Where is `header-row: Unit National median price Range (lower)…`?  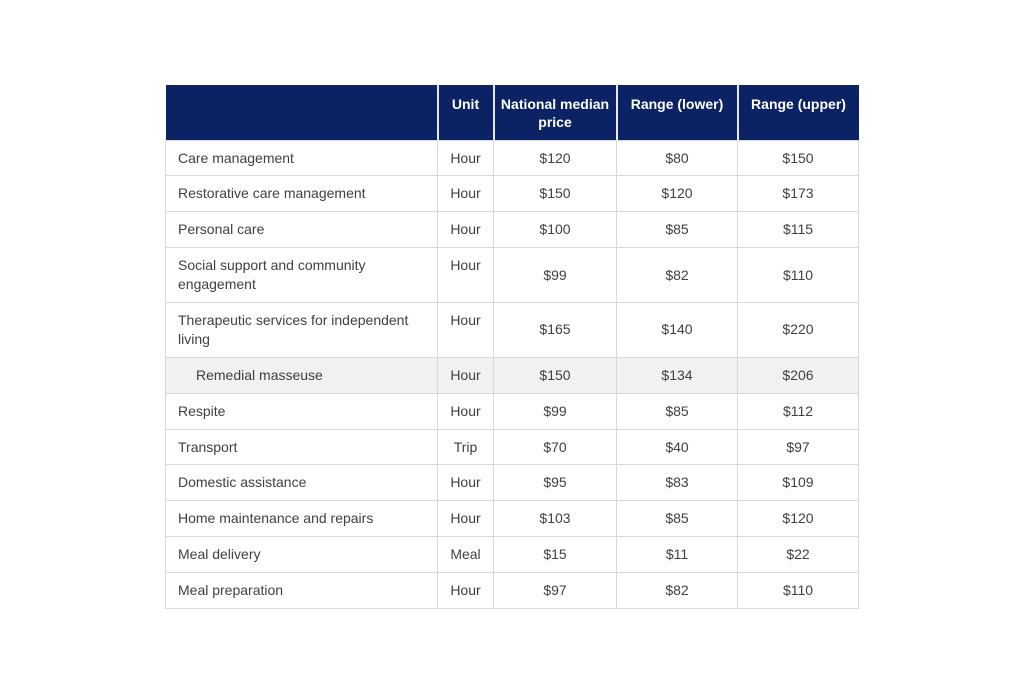
header-row: Unit National median price Range (lower)… is located at coordinates (512, 113).